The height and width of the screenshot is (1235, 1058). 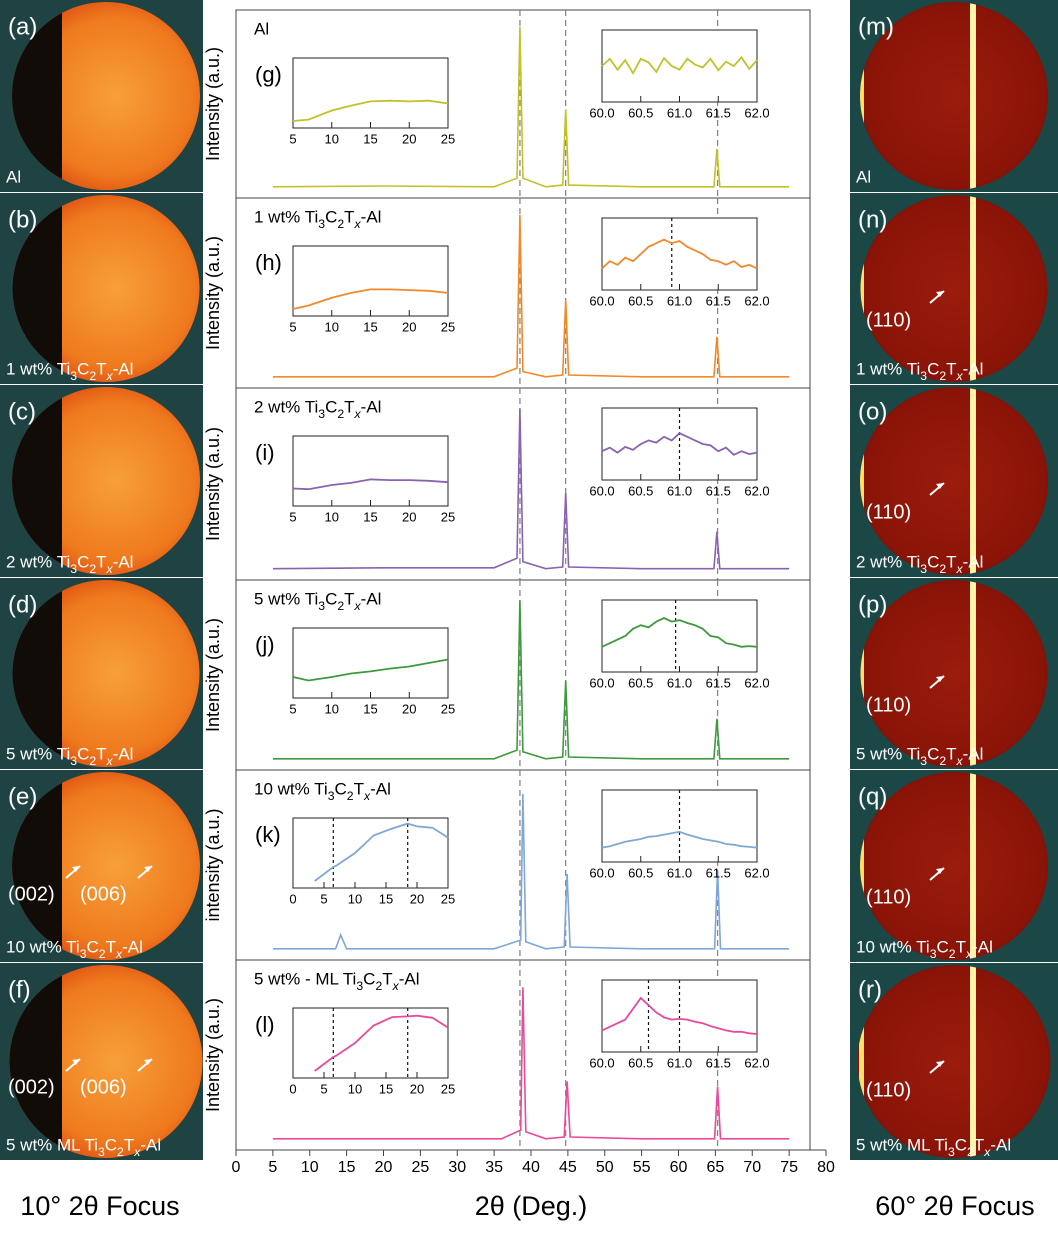 What do you see at coordinates (531, 1206) in the screenshot?
I see `x-axis-label: 2θ (Deg.)` at bounding box center [531, 1206].